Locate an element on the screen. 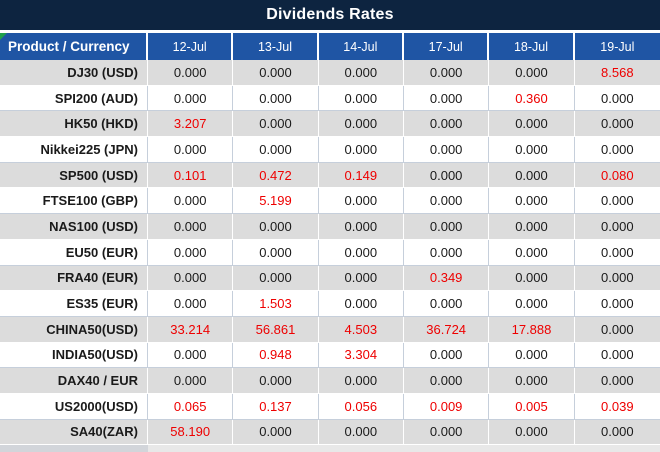  date-header-12-jul: 12-Jul is located at coordinates (191, 46).